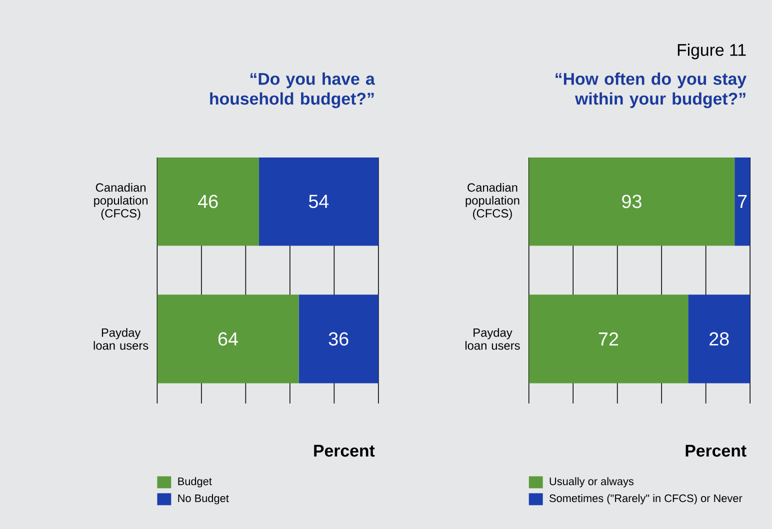 This screenshot has width=772, height=529. What do you see at coordinates (195, 482) in the screenshot?
I see `legend-label: Budget` at bounding box center [195, 482].